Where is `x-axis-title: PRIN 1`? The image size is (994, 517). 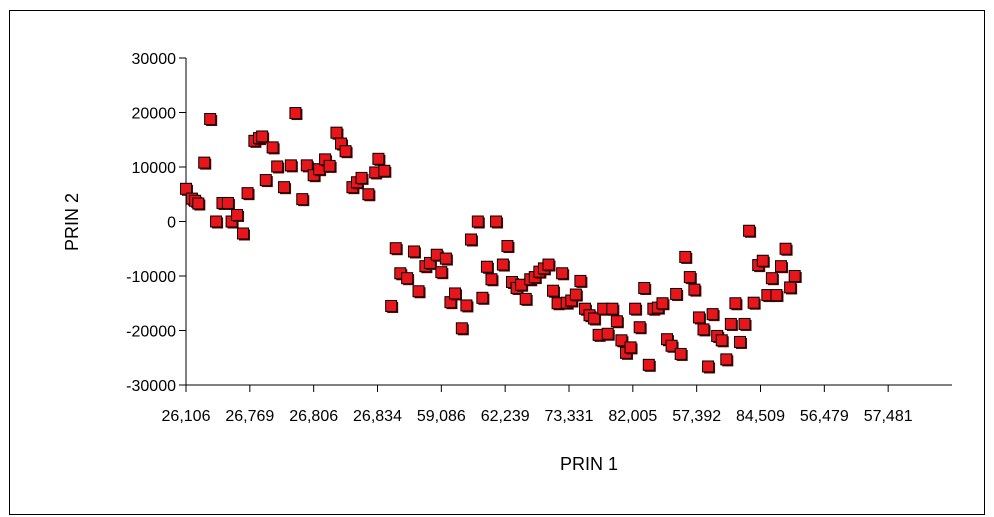
x-axis-title: PRIN 1 is located at coordinates (589, 464).